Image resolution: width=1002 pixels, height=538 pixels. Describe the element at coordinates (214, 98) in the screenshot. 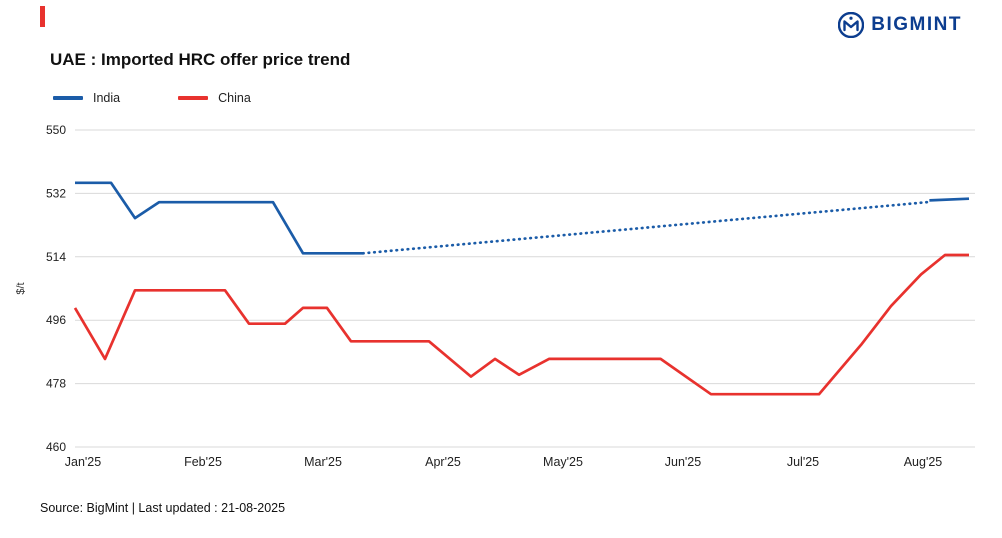

I see `legend-item-china: China` at that location.